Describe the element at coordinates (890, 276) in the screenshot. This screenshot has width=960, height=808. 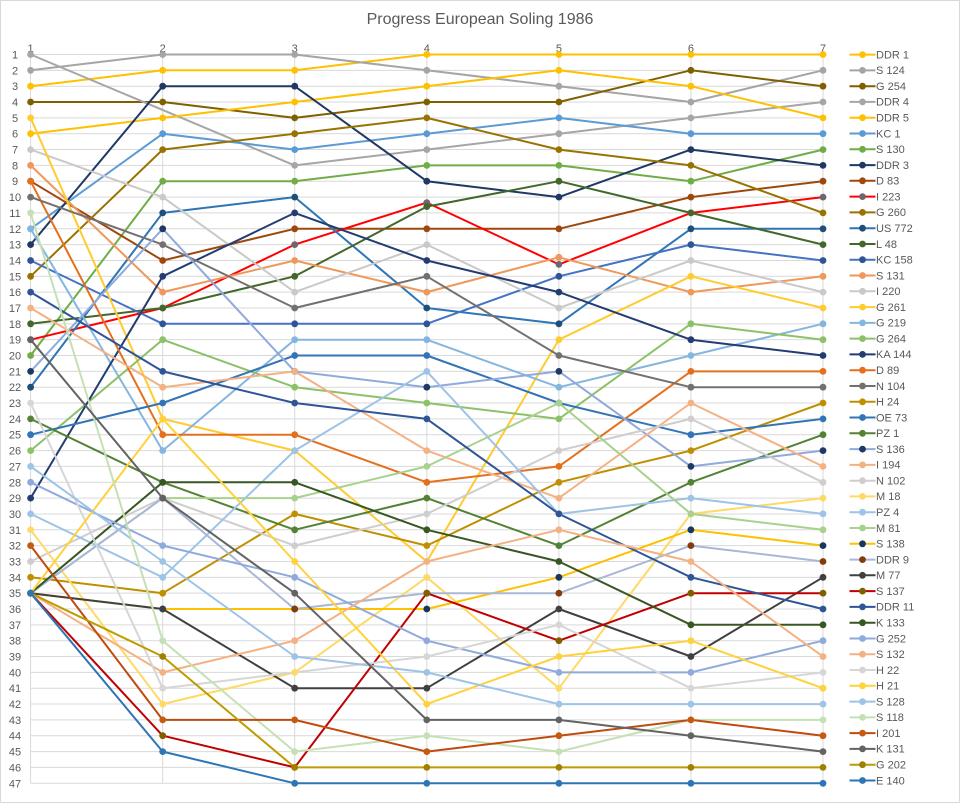
I see `svg-text: S 131` at that location.